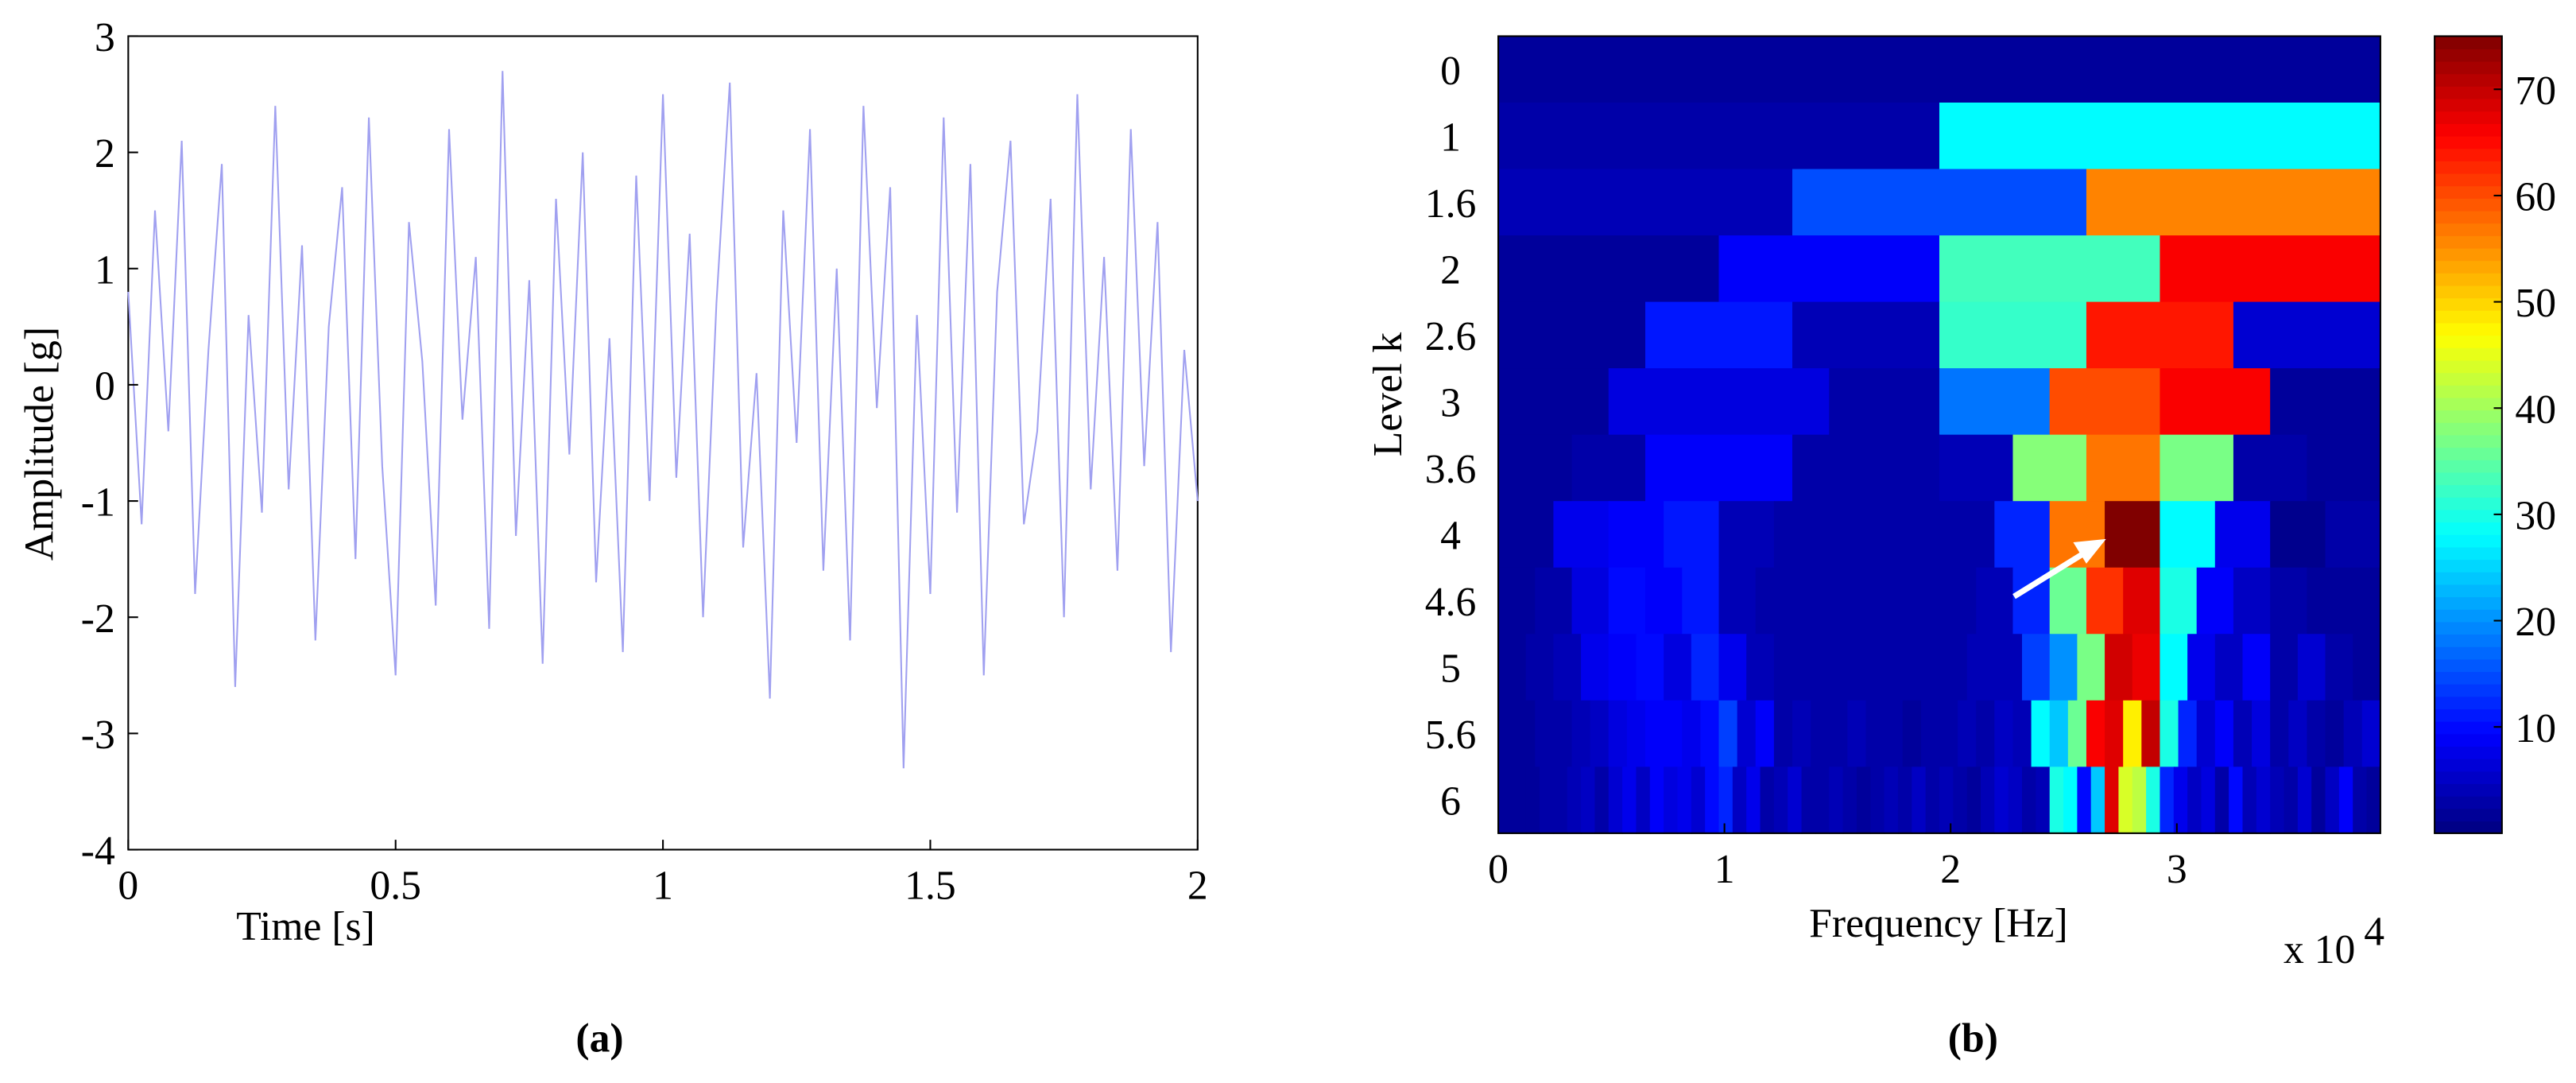 This screenshot has width=2576, height=1083. What do you see at coordinates (1951, 869) in the screenshot?
I see `x-tick-label: 2` at bounding box center [1951, 869].